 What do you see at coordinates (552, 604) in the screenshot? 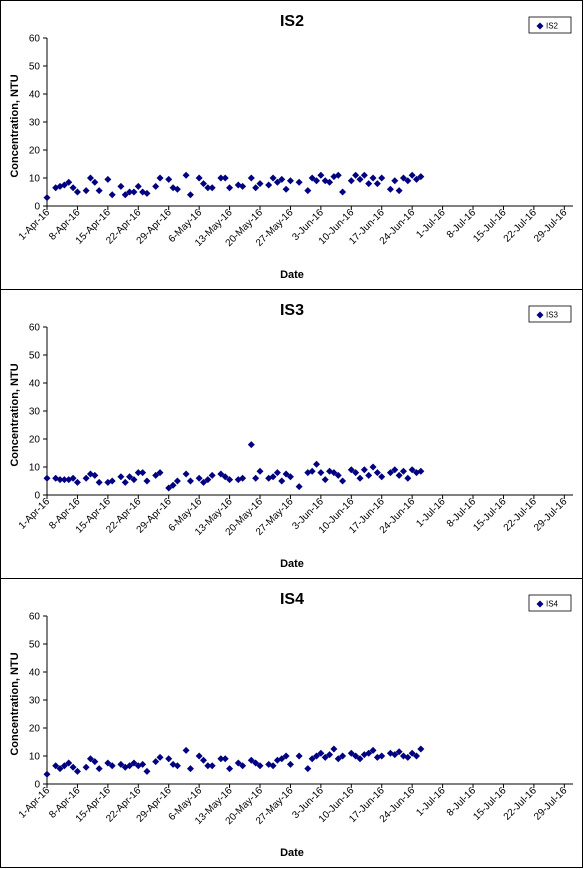
I see `legend-label: IS4` at bounding box center [552, 604].